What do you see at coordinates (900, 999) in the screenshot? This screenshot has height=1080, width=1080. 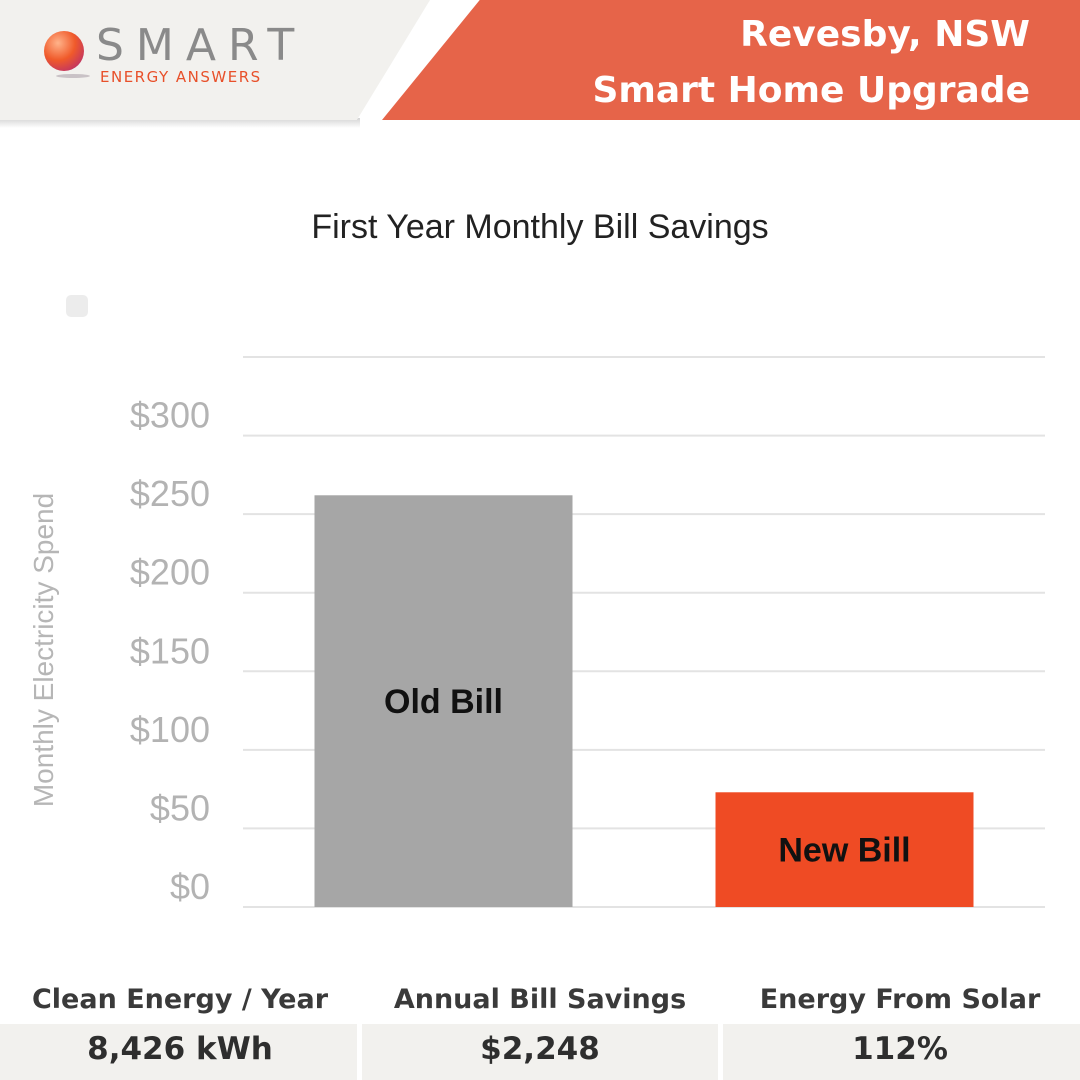 I see `stat-label-solar: Energy From Solar` at bounding box center [900, 999].